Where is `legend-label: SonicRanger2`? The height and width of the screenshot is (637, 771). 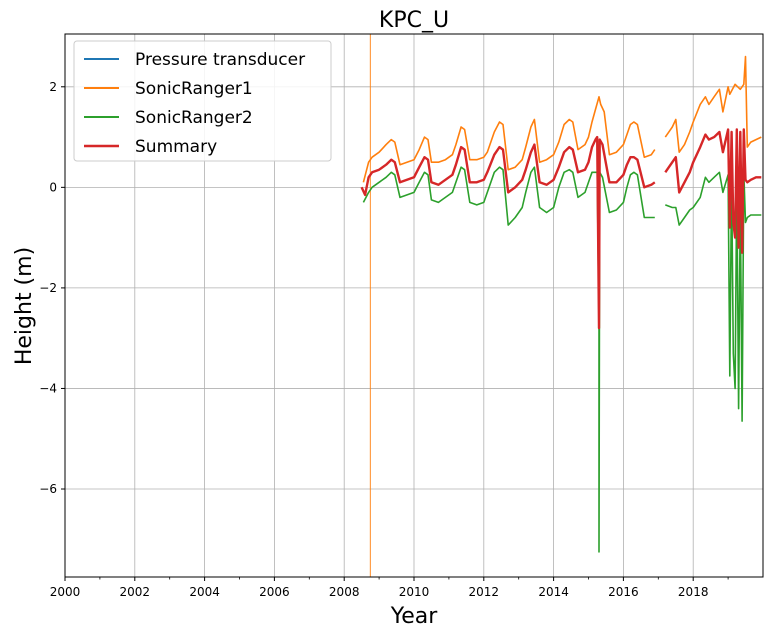 legend-label: SonicRanger2 is located at coordinates (194, 118).